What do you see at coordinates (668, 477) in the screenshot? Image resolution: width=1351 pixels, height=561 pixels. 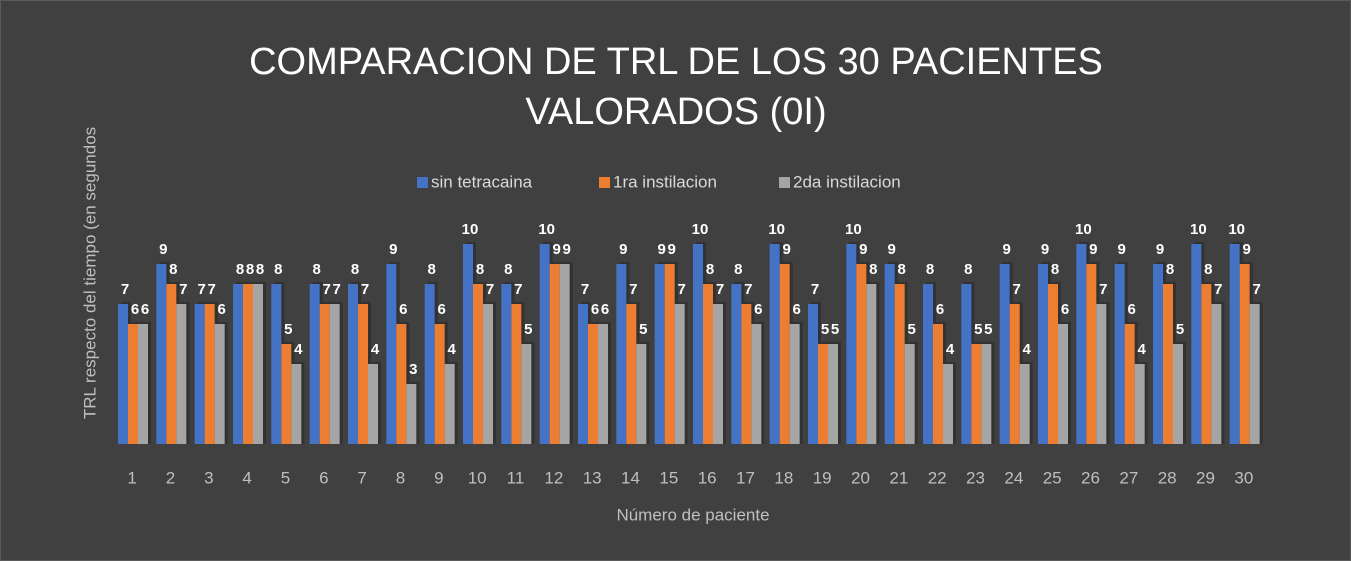 I see `x-tick-label: 15` at bounding box center [668, 477].